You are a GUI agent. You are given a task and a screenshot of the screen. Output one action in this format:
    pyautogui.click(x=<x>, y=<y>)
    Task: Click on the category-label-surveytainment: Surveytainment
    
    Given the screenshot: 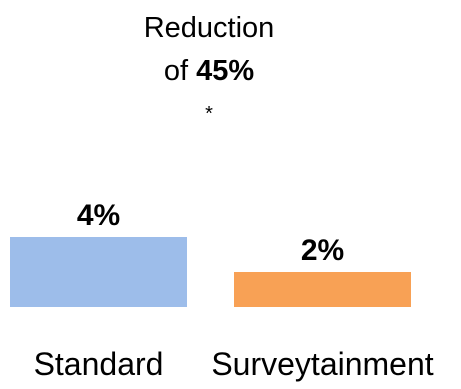 What is the action you would take?
    pyautogui.click(x=322, y=364)
    